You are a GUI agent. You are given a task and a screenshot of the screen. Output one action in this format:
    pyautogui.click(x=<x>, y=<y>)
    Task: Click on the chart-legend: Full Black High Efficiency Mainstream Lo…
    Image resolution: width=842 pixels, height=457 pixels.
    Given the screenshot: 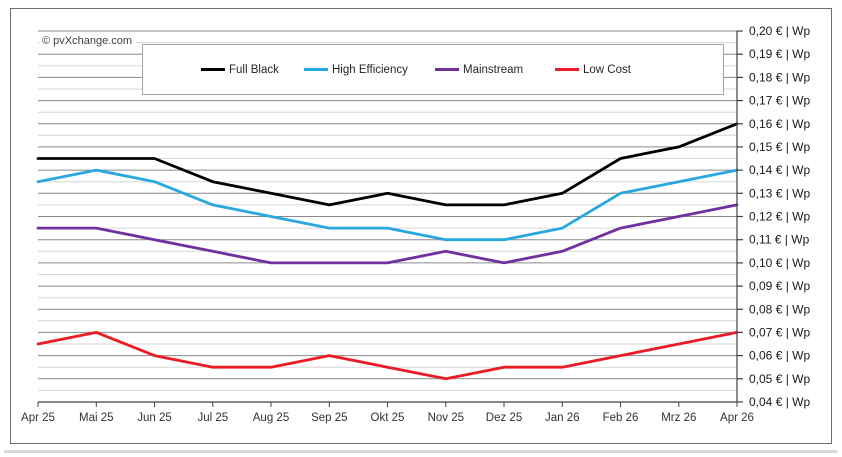 What is the action you would take?
    pyautogui.click(x=433, y=69)
    